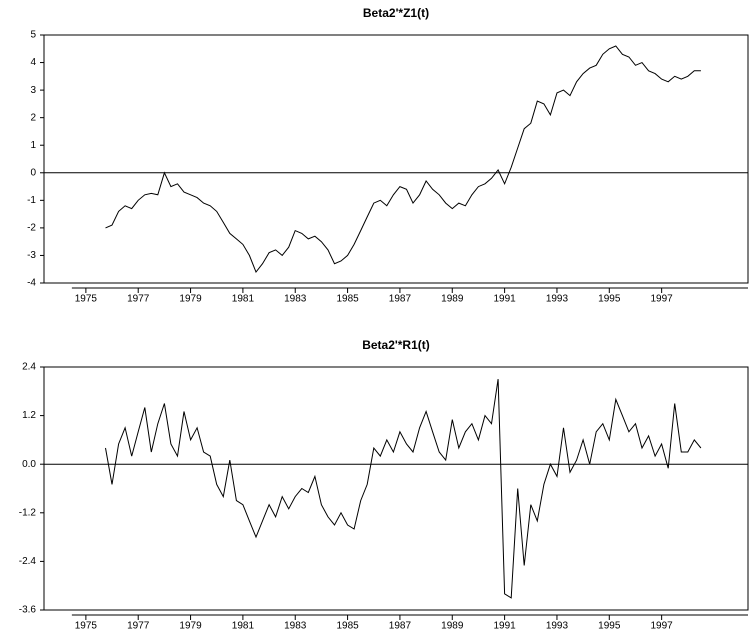 The image size is (752, 642). What do you see at coordinates (33, 62) in the screenshot?
I see `y-tick-label: 4` at bounding box center [33, 62].